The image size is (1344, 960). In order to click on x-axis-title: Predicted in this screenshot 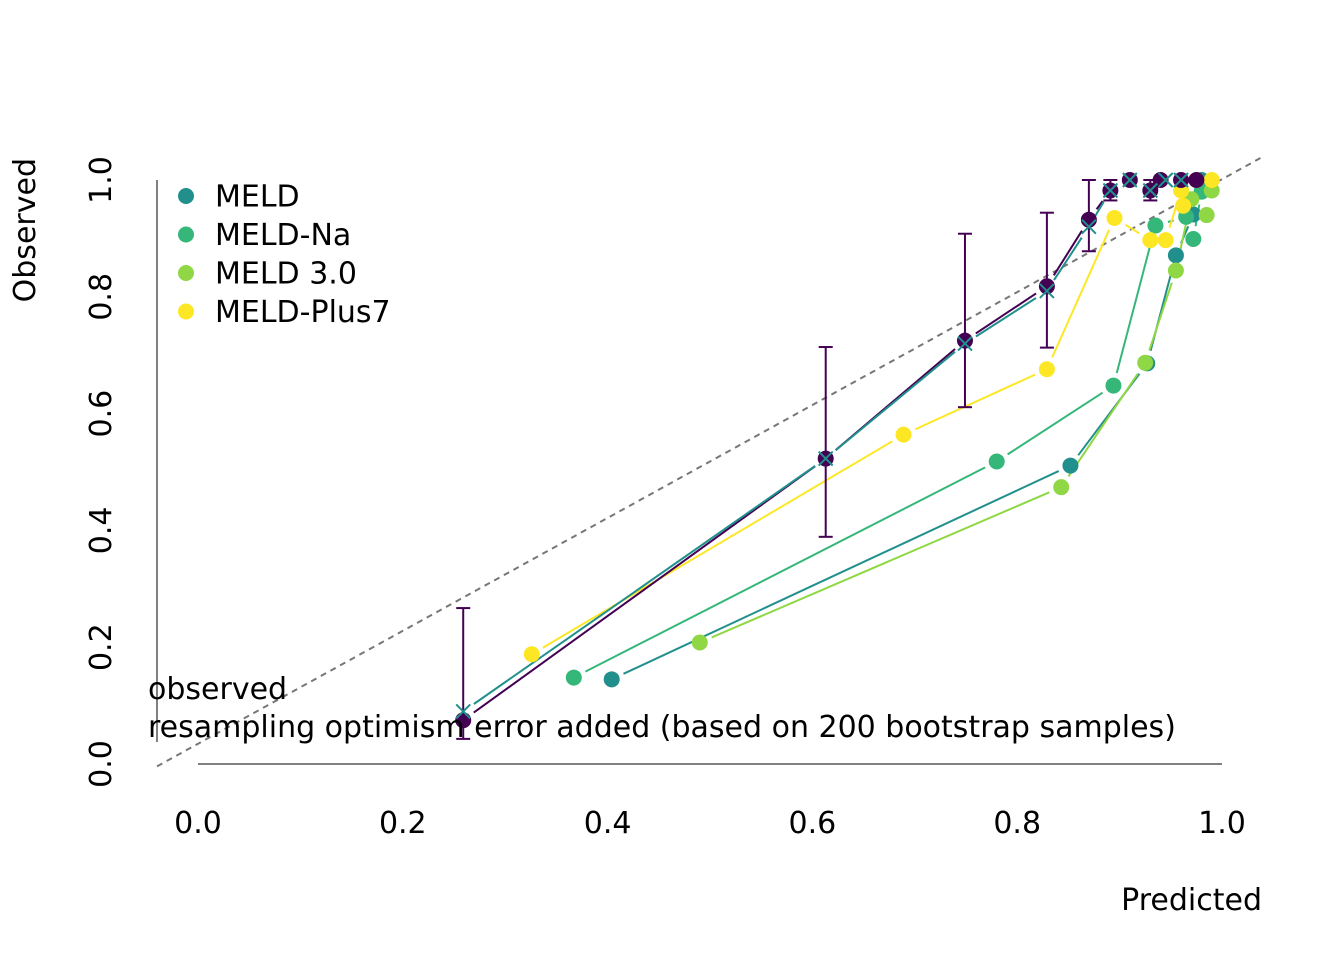, I will do `click(1191, 900)`.